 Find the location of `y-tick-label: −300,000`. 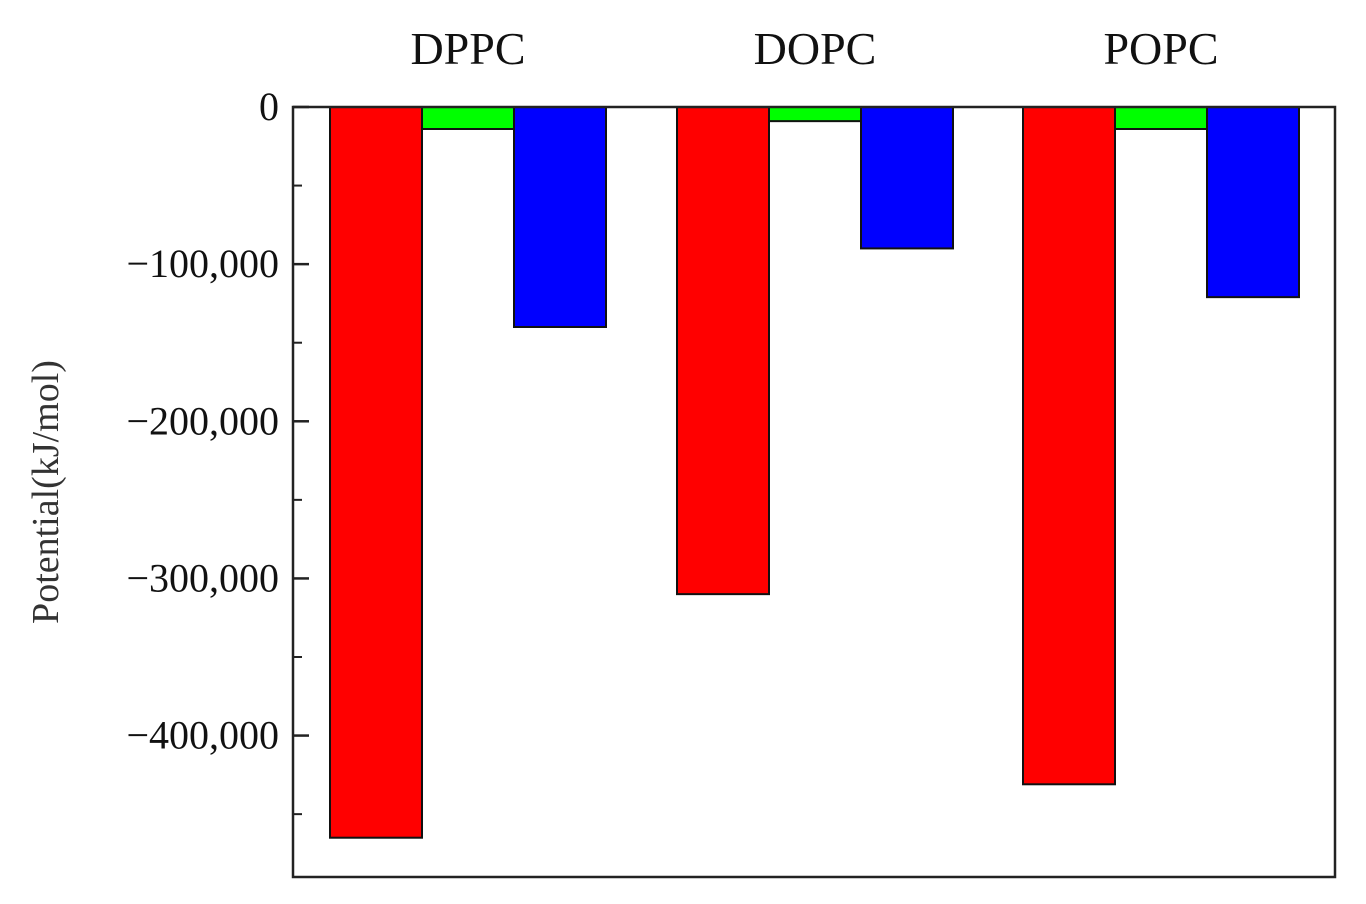

y-tick-label: −300,000 is located at coordinates (202, 577).